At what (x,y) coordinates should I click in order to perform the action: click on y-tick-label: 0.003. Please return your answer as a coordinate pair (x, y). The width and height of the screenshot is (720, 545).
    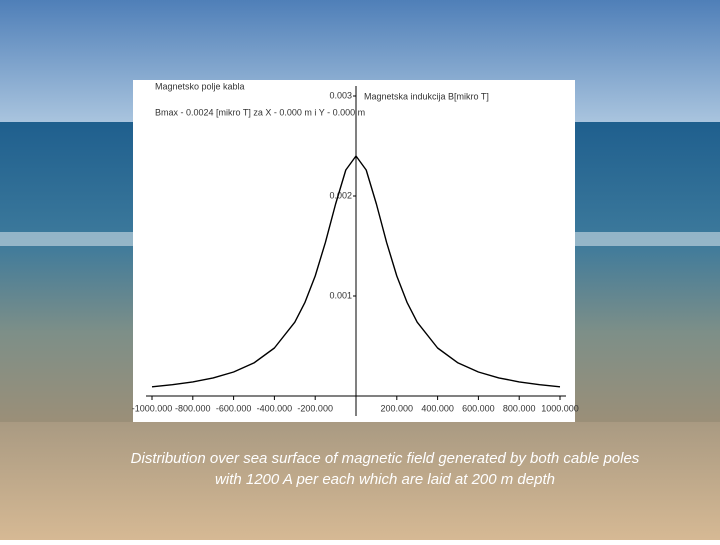
    Looking at the image, I should click on (340, 95).